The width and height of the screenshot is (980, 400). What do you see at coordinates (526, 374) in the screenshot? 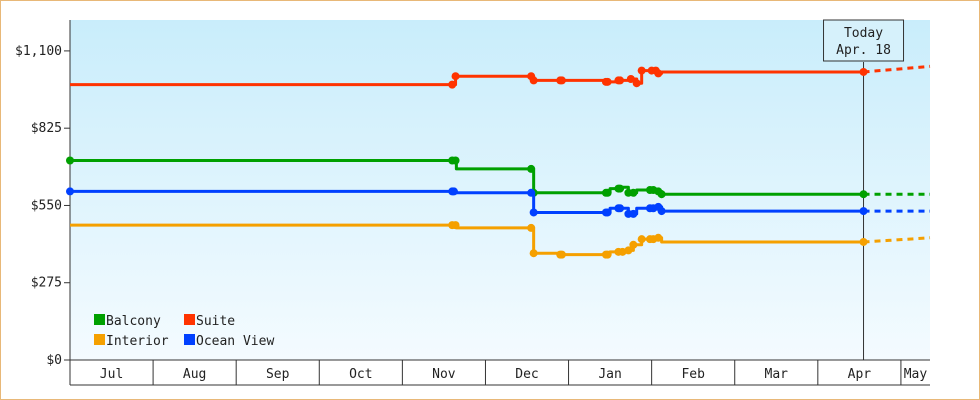
I see `month-label: Dec` at bounding box center [526, 374].